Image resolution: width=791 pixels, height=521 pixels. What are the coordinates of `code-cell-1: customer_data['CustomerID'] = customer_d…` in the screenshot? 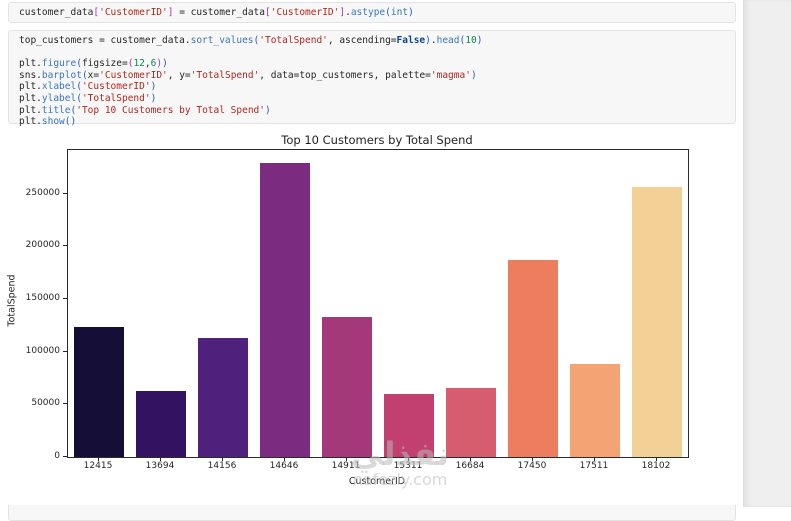 It's located at (372, 12).